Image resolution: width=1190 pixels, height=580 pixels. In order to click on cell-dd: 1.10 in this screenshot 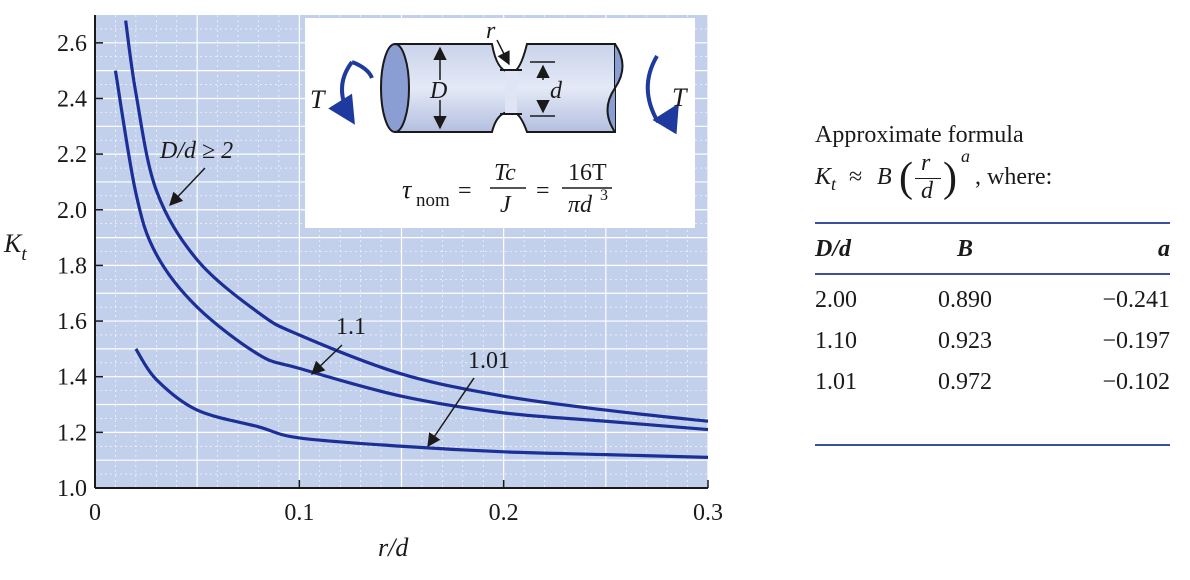, I will do `click(836, 341)`.